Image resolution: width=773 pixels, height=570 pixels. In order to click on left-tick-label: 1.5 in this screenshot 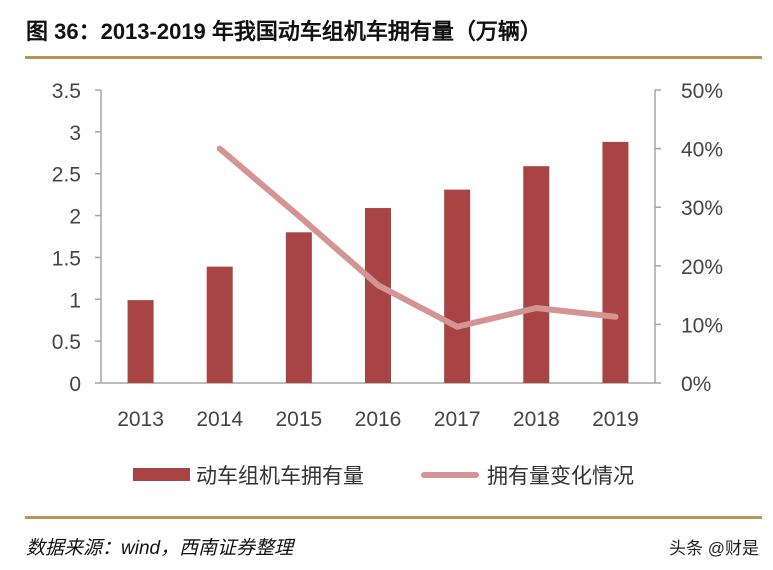, I will do `click(66, 258)`.